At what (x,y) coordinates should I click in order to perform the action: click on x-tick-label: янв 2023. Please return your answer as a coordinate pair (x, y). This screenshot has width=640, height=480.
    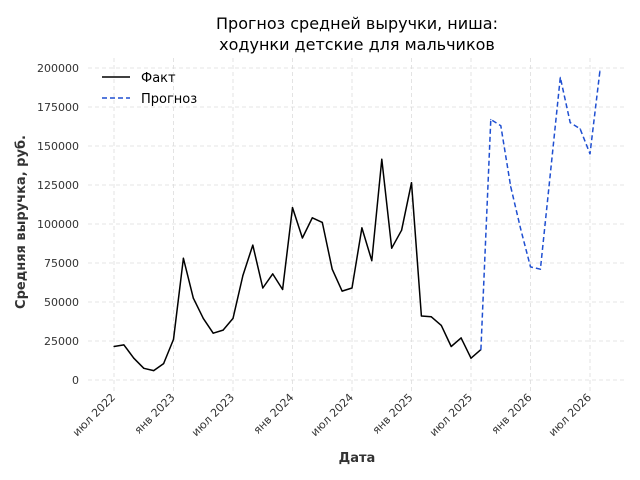
    Looking at the image, I should click on (155, 414).